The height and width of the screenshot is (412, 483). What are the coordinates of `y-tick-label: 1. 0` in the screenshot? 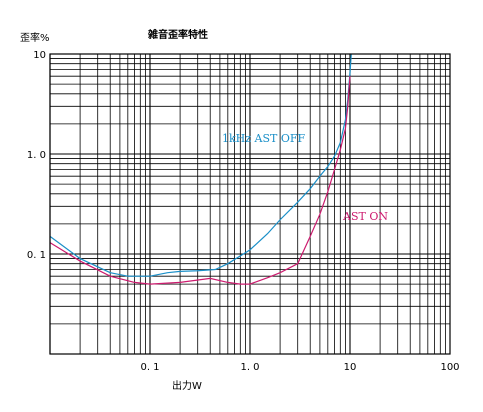 It's located at (36, 155).